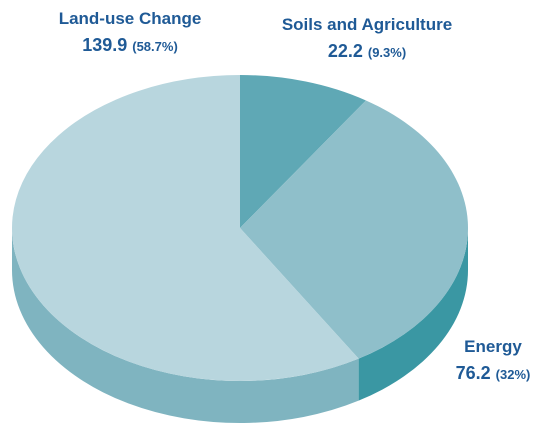 Image resolution: width=547 pixels, height=428 pixels. Describe the element at coordinates (155, 46) in the screenshot. I see `slice-percent: (58.7%)` at that location.